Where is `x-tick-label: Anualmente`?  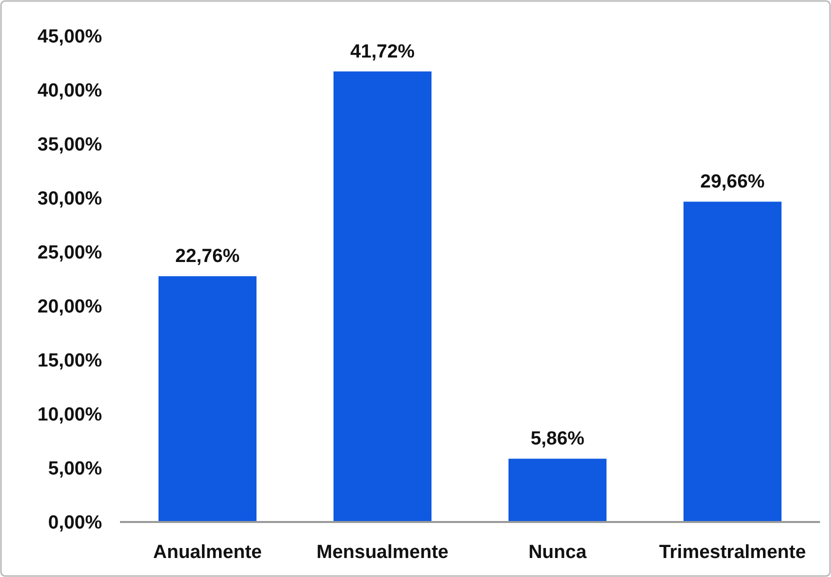 x-tick-label: Anualmente is located at coordinates (207, 552).